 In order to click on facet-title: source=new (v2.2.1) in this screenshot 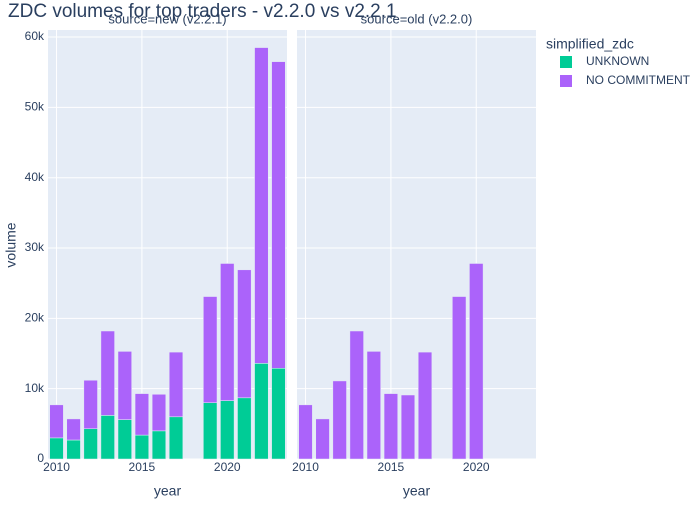, I will do `click(167, 18)`.